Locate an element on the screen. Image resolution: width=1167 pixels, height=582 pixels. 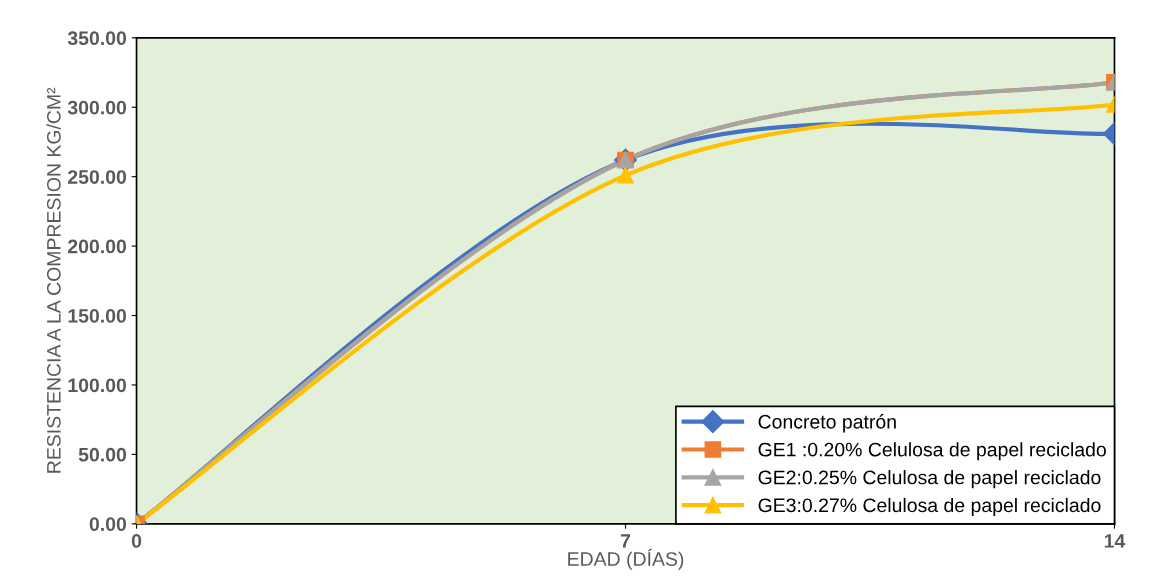
legend-label: GE2:0.25% Celulosa de papel reciclado is located at coordinates (929, 479).